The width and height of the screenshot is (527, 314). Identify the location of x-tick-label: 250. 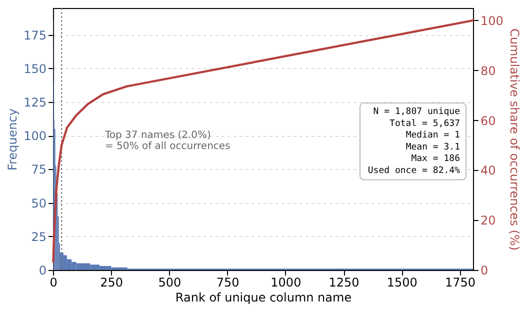
(112, 283).